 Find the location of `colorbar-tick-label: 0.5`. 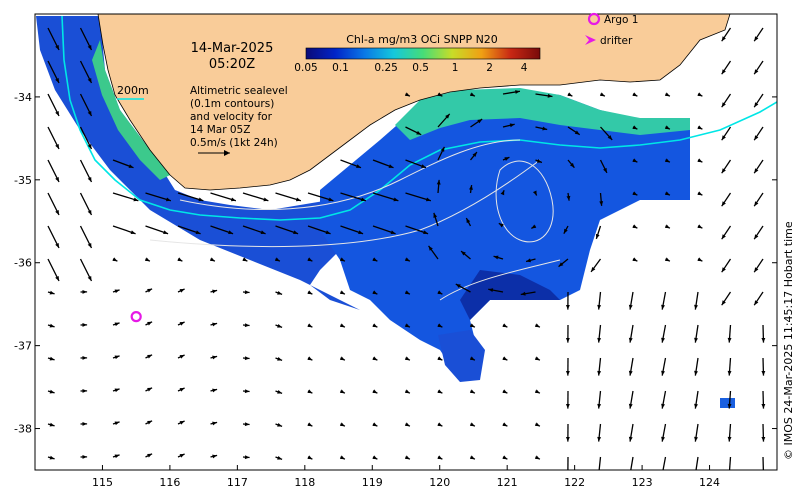

colorbar-tick-label: 0.5 is located at coordinates (420, 68).